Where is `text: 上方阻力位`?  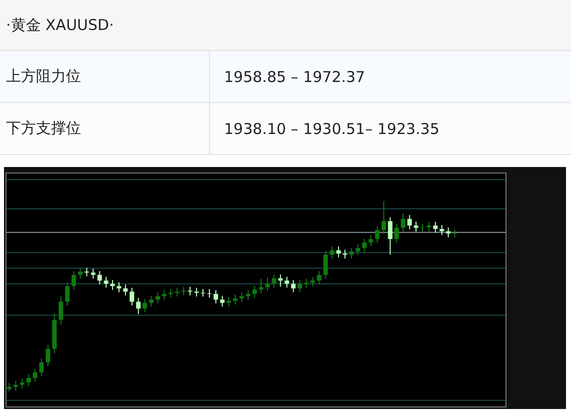
text: 上方阻力位 is located at coordinates (105, 76).